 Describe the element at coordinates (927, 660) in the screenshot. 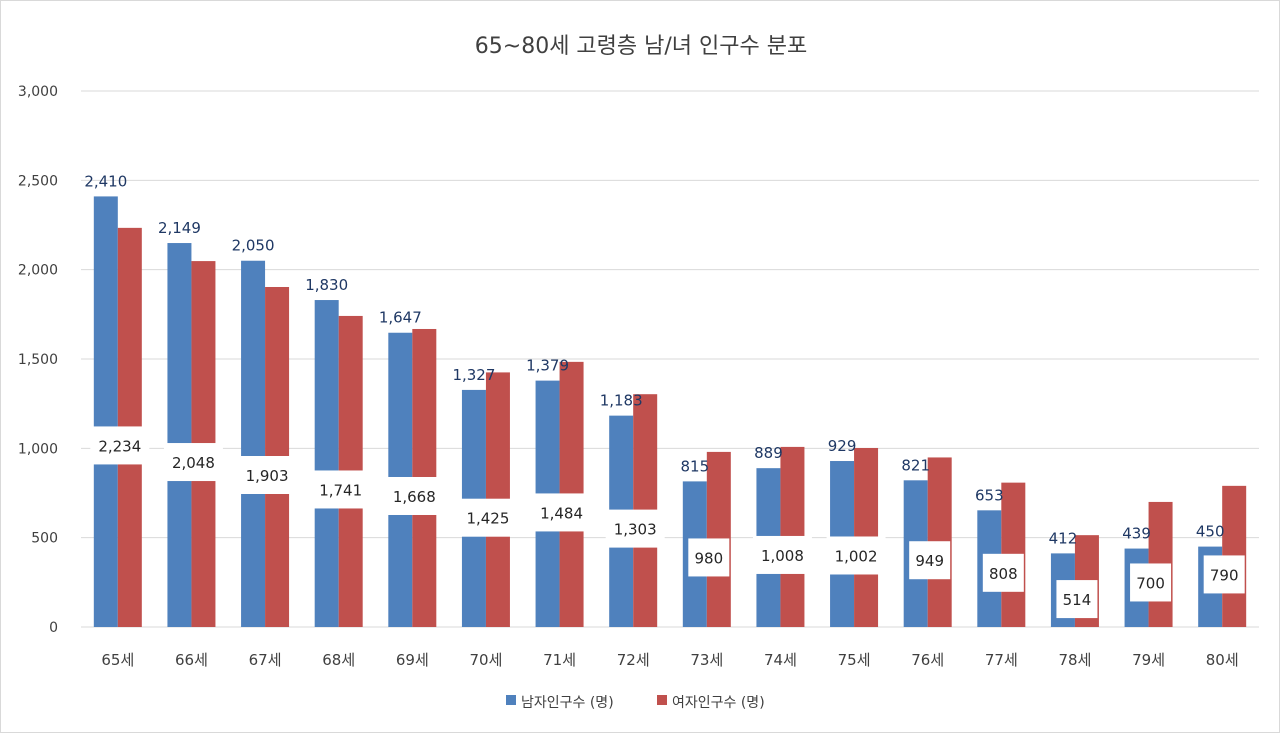

I see `x-category-label: 76세` at that location.